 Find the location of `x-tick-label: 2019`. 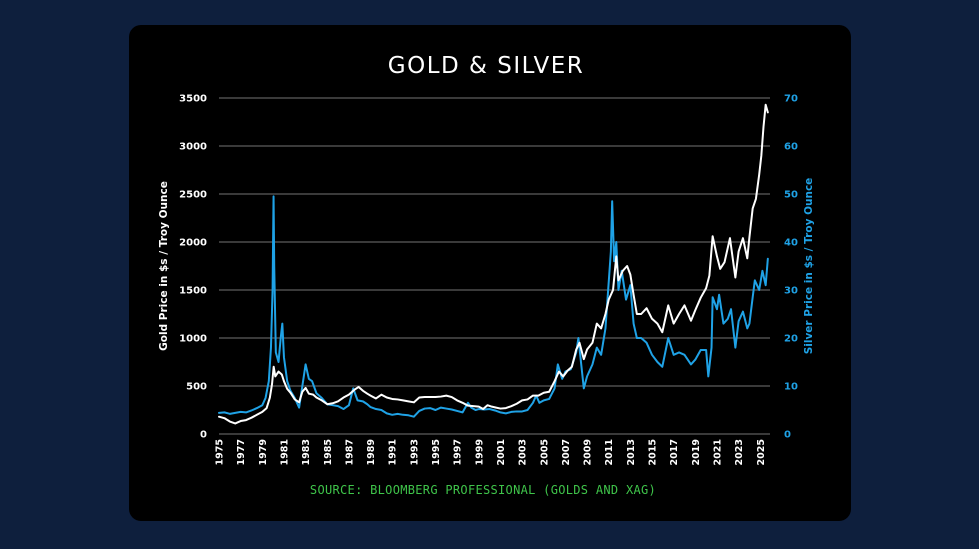

x-tick-label: 2019 is located at coordinates (696, 452).